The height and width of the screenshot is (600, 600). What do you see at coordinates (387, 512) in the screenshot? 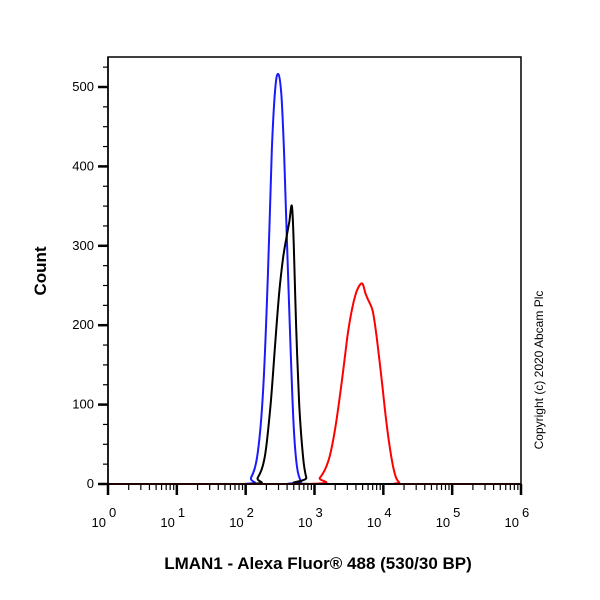
I see `svg-text: 4` at bounding box center [387, 512].